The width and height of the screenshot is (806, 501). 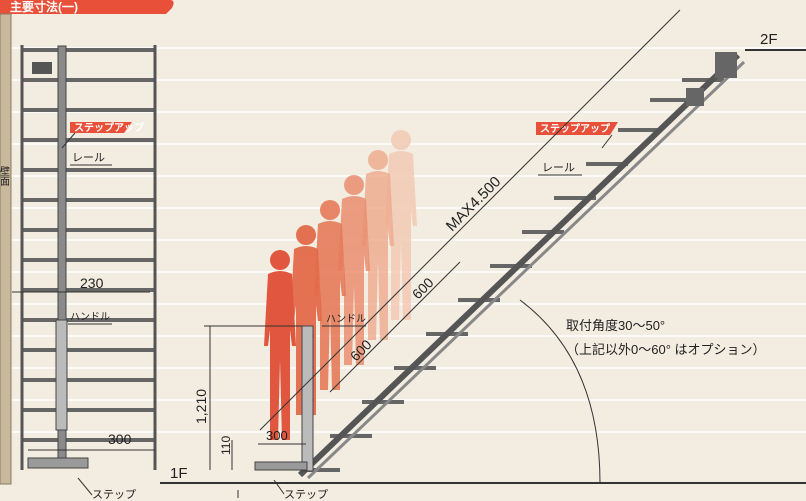 I want to click on side-top-bracket, so click(x=726, y=65).